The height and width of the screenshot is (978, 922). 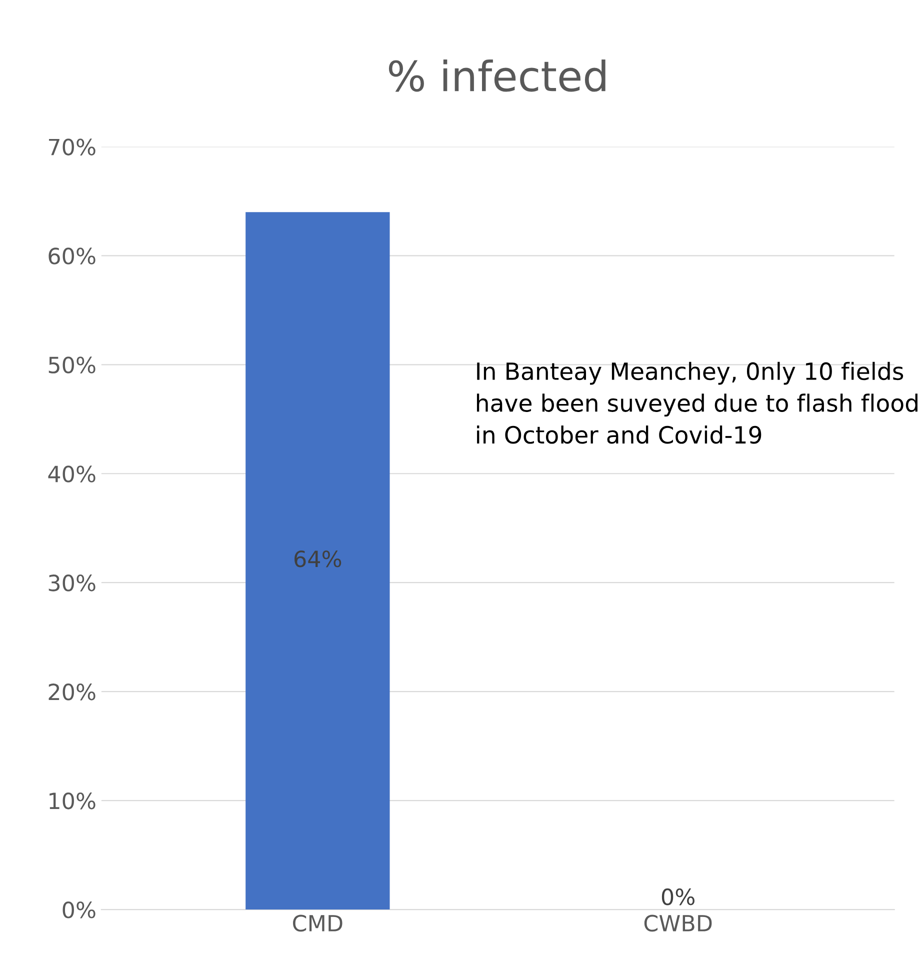 I want to click on chart-title: % infected, so click(x=497, y=75).